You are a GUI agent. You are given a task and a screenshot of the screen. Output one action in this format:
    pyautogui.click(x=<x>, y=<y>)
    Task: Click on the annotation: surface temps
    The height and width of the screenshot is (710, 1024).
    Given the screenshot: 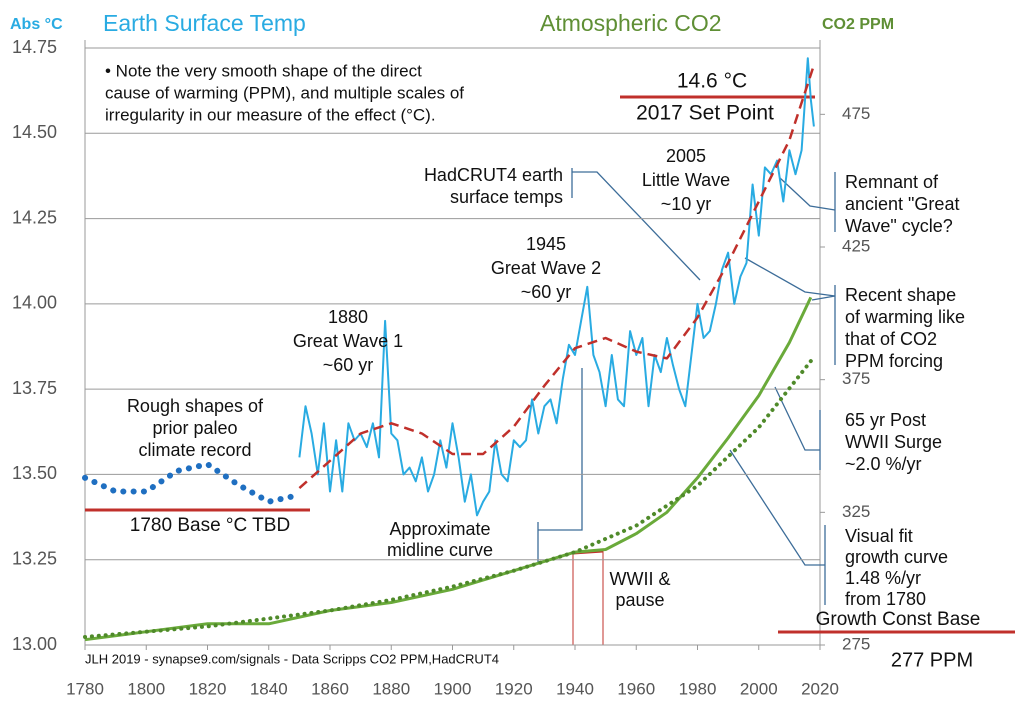 What is the action you would take?
    pyautogui.click(x=506, y=197)
    